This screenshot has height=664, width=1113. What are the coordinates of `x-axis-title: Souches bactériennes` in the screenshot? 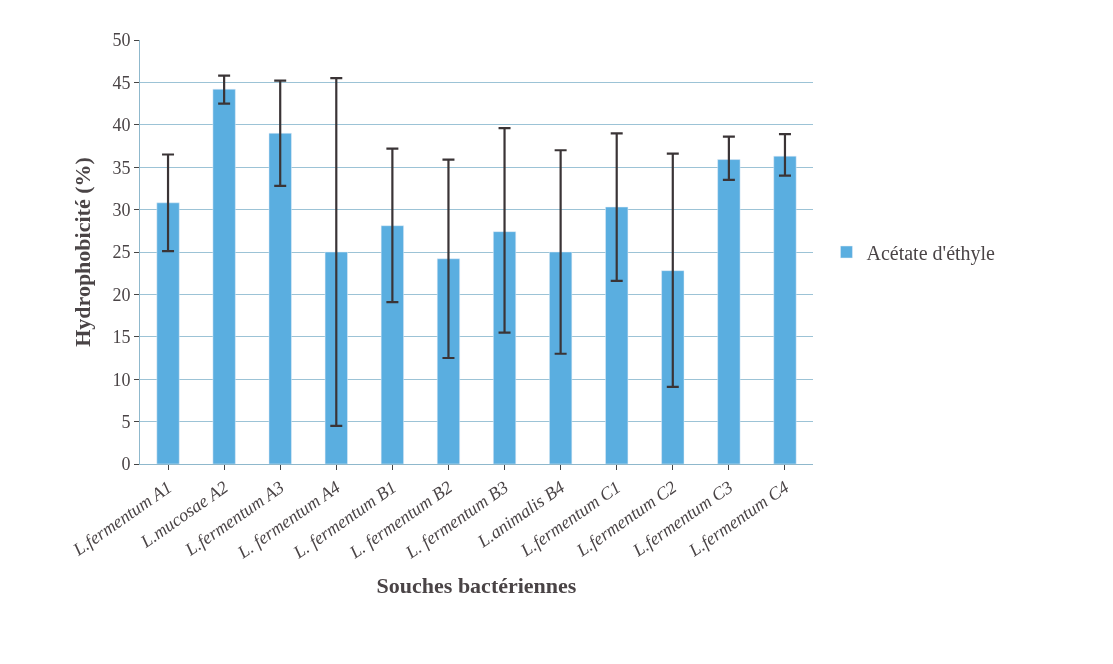 It's located at (476, 585).